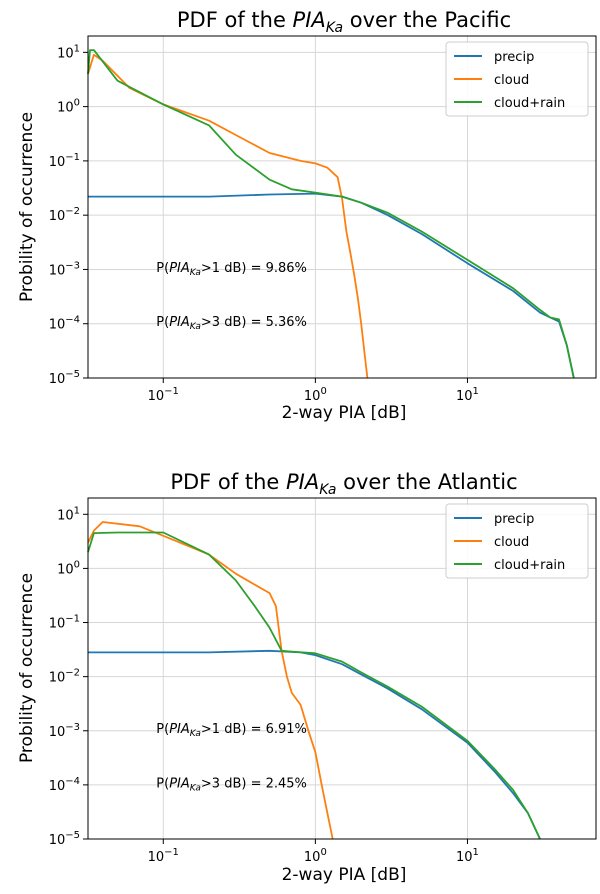 This screenshot has height=894, width=600. I want to click on chart-title: PDF of the PIAKa over the Atlantic, so click(343, 484).